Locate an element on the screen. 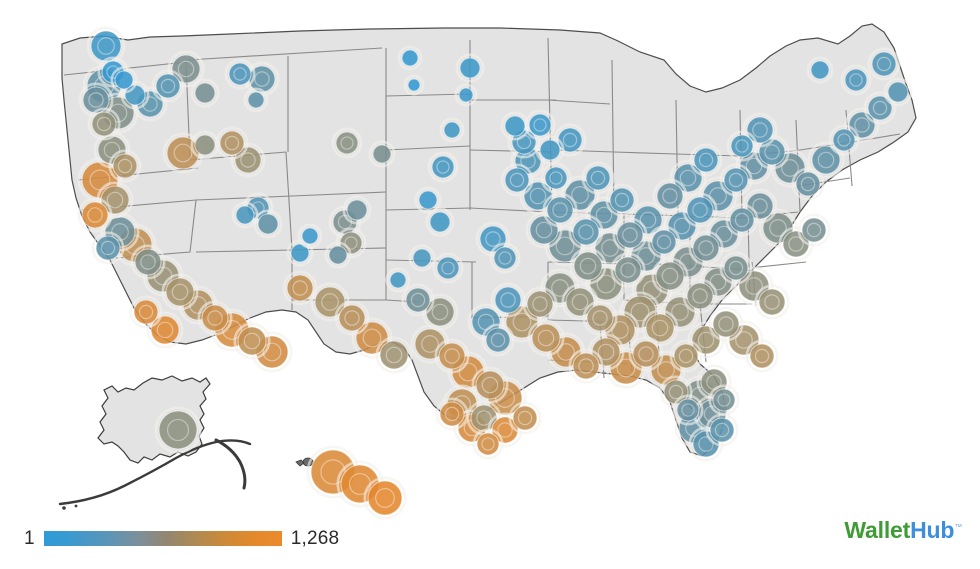 This screenshot has width=980, height=569. legend-gradient-bar is located at coordinates (162, 538).